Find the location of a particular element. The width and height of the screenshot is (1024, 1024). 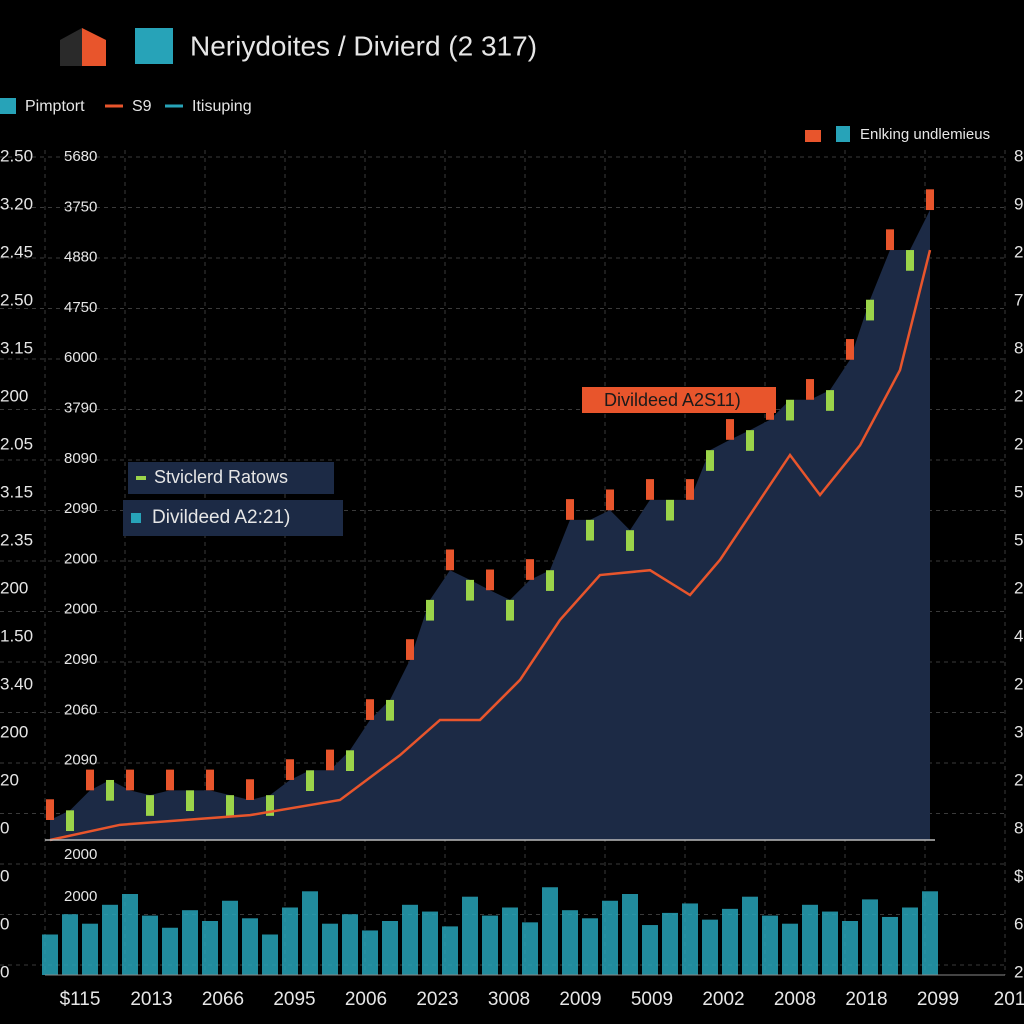

legend-label: Enlking undlemieus is located at coordinates (925, 134).